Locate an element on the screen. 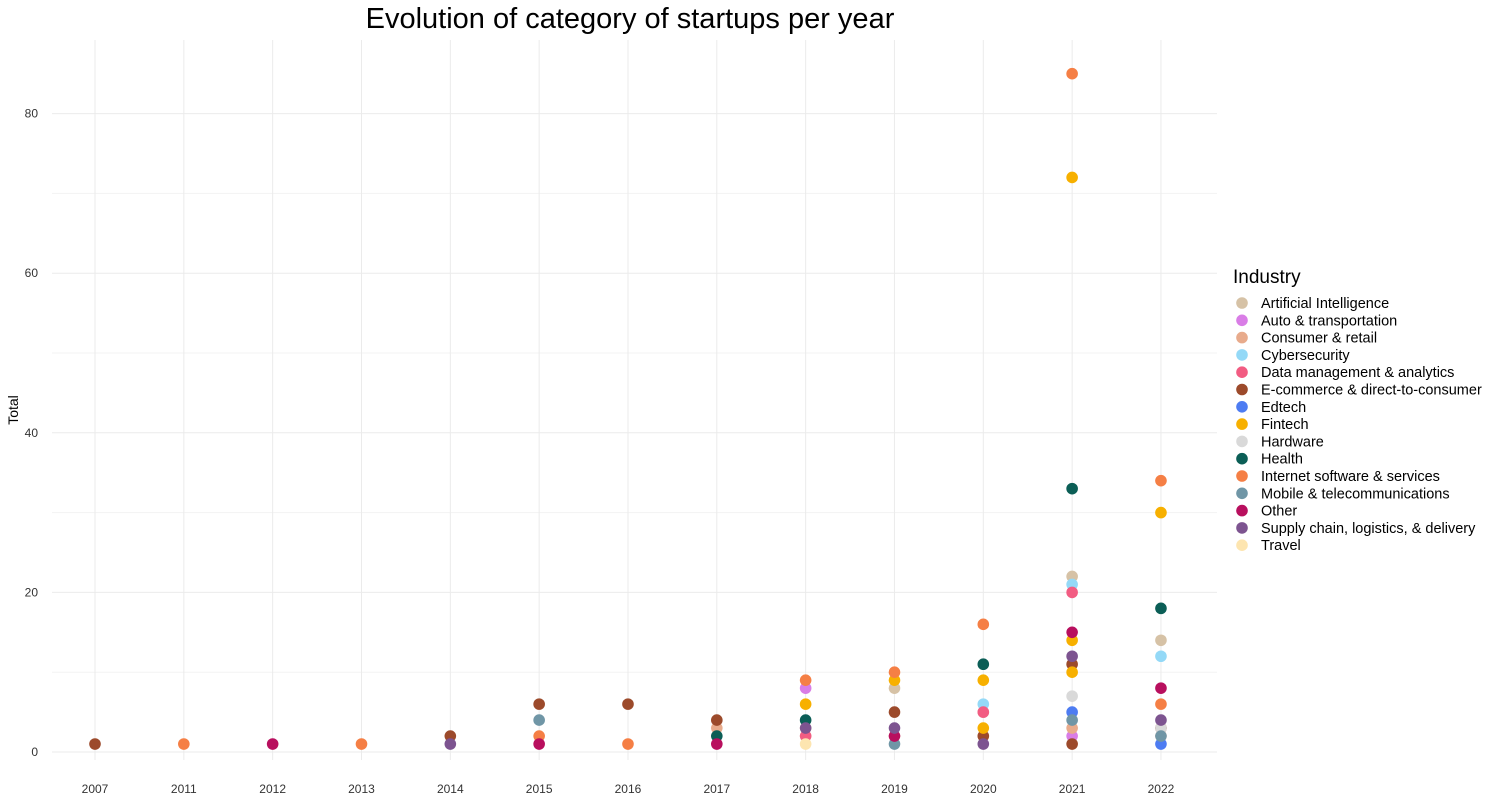 This screenshot has width=1500, height=800. x-tick-label: 2015 is located at coordinates (539, 789).